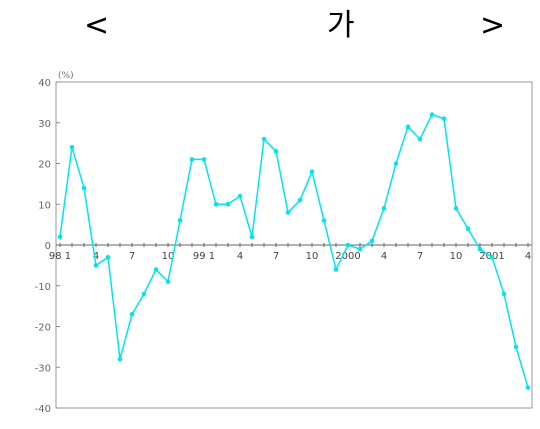 The image size is (540, 429). I want to click on y-tick-label: 30, so click(44, 124).